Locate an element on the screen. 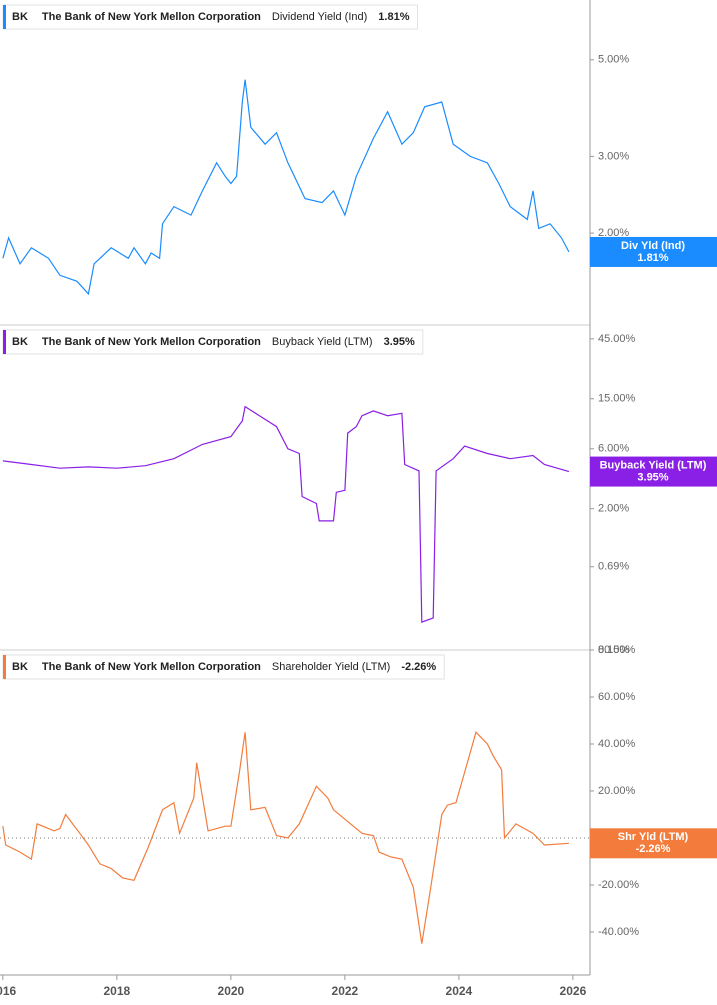 This screenshot has height=1005, width=717. y-tick-label: -40.00% is located at coordinates (618, 932).